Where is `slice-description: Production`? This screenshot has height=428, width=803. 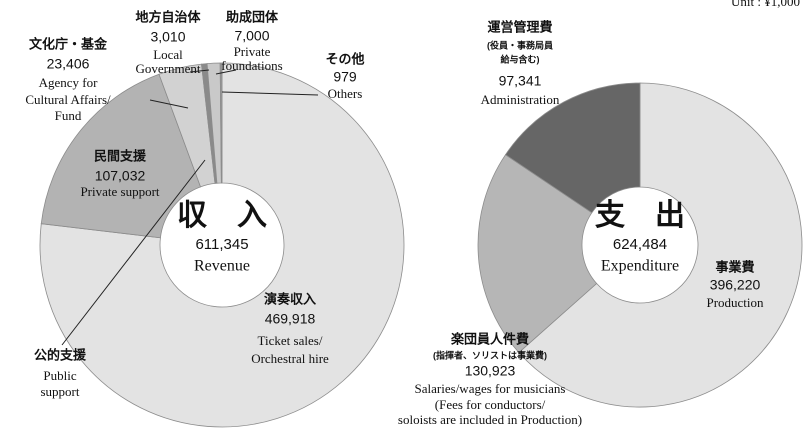
slice-description: Production is located at coordinates (735, 302).